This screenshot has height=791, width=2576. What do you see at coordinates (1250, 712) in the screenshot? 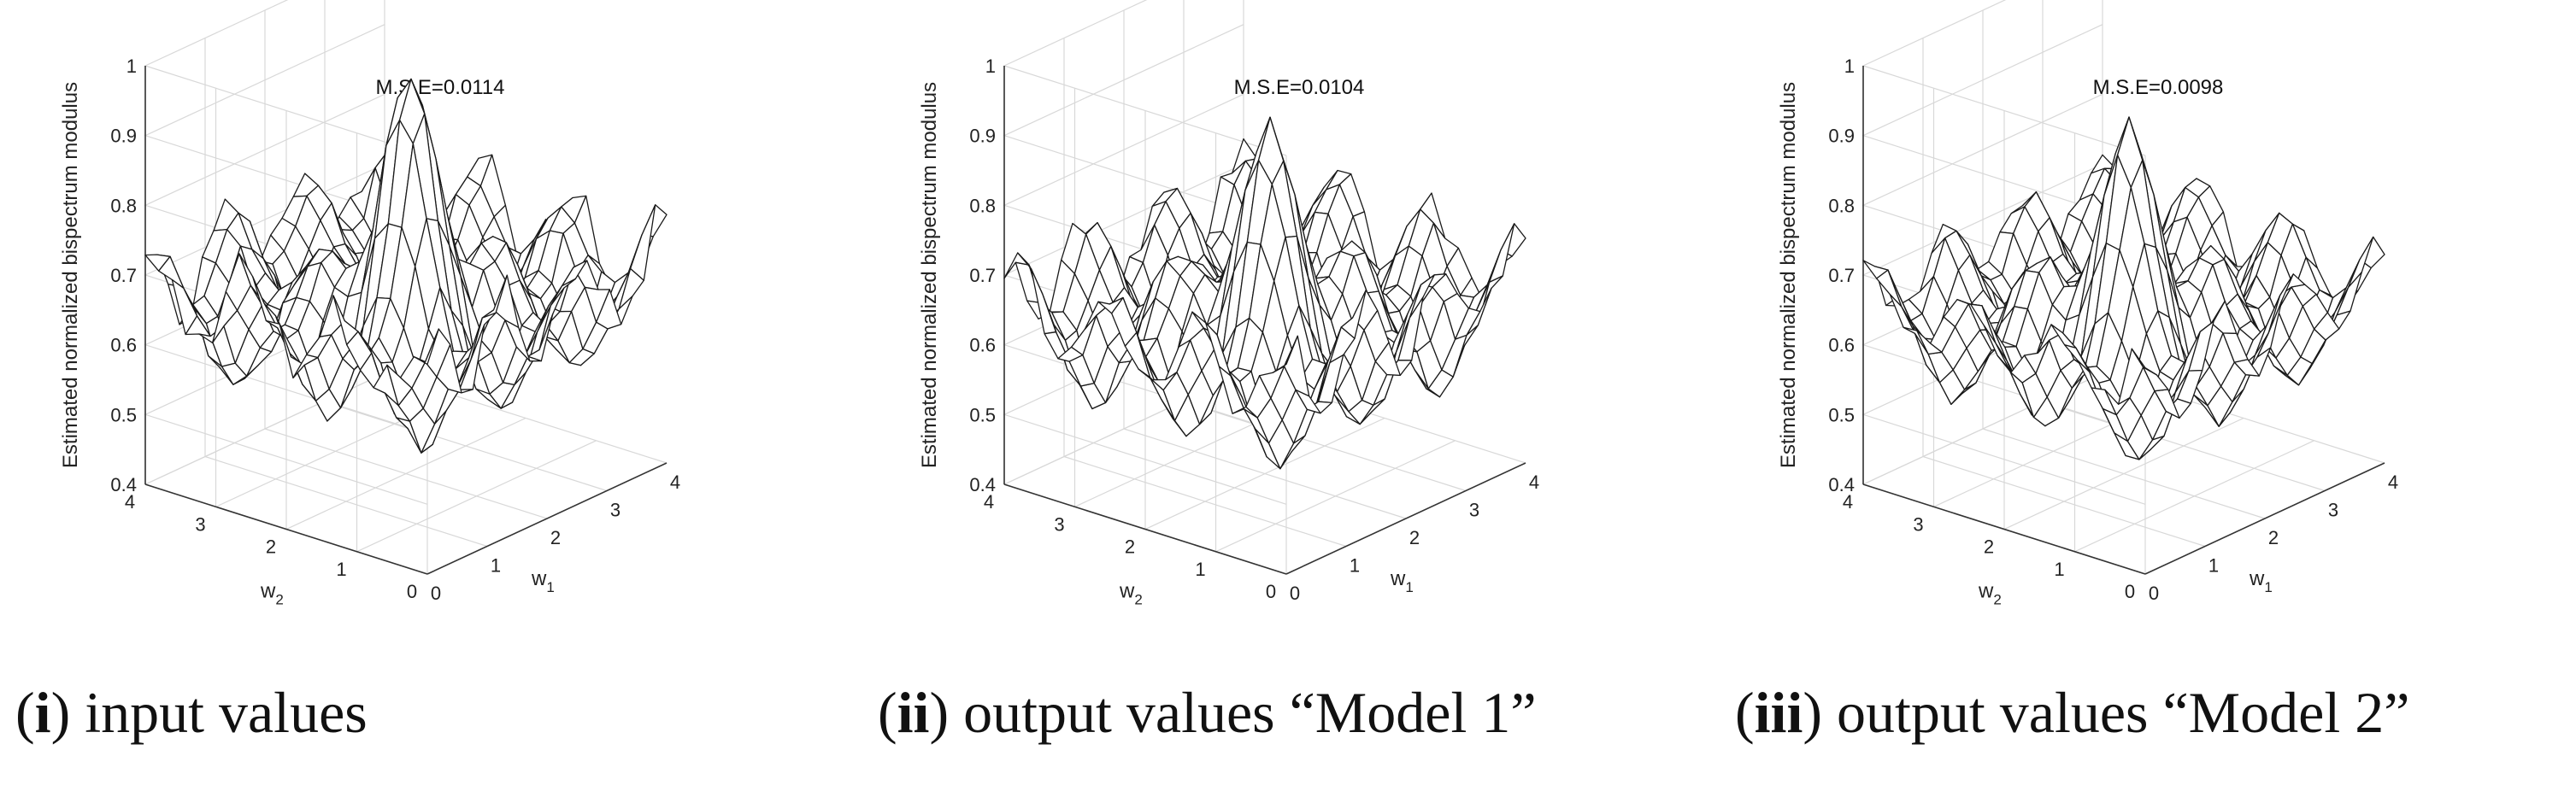
I see `caption-text-2: output values “Model 1”` at bounding box center [1250, 712].